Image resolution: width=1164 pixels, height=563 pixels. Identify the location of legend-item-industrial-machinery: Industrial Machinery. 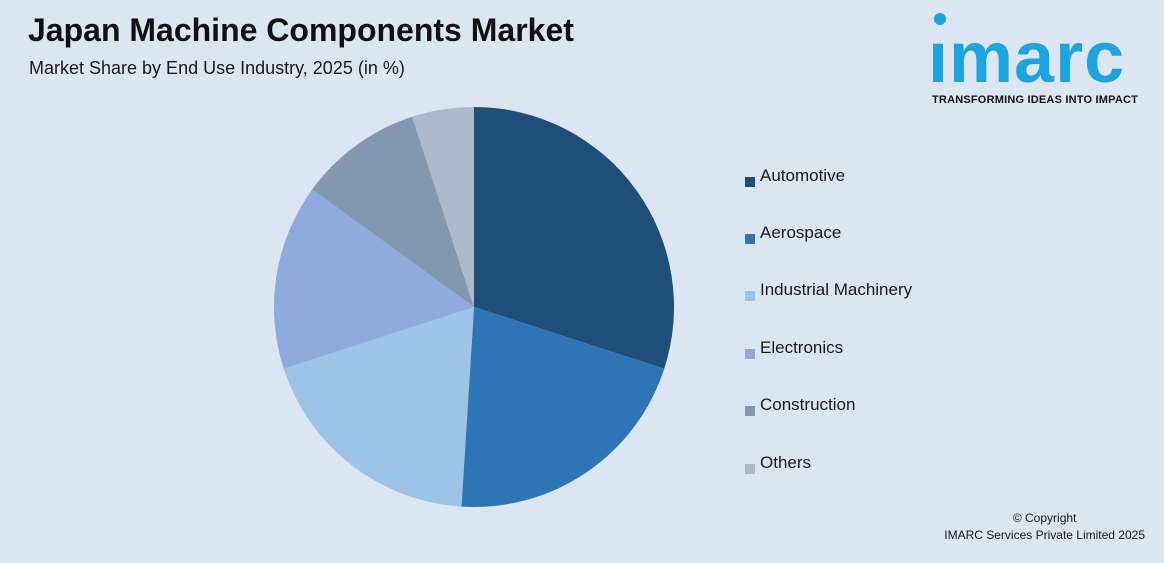
(828, 299).